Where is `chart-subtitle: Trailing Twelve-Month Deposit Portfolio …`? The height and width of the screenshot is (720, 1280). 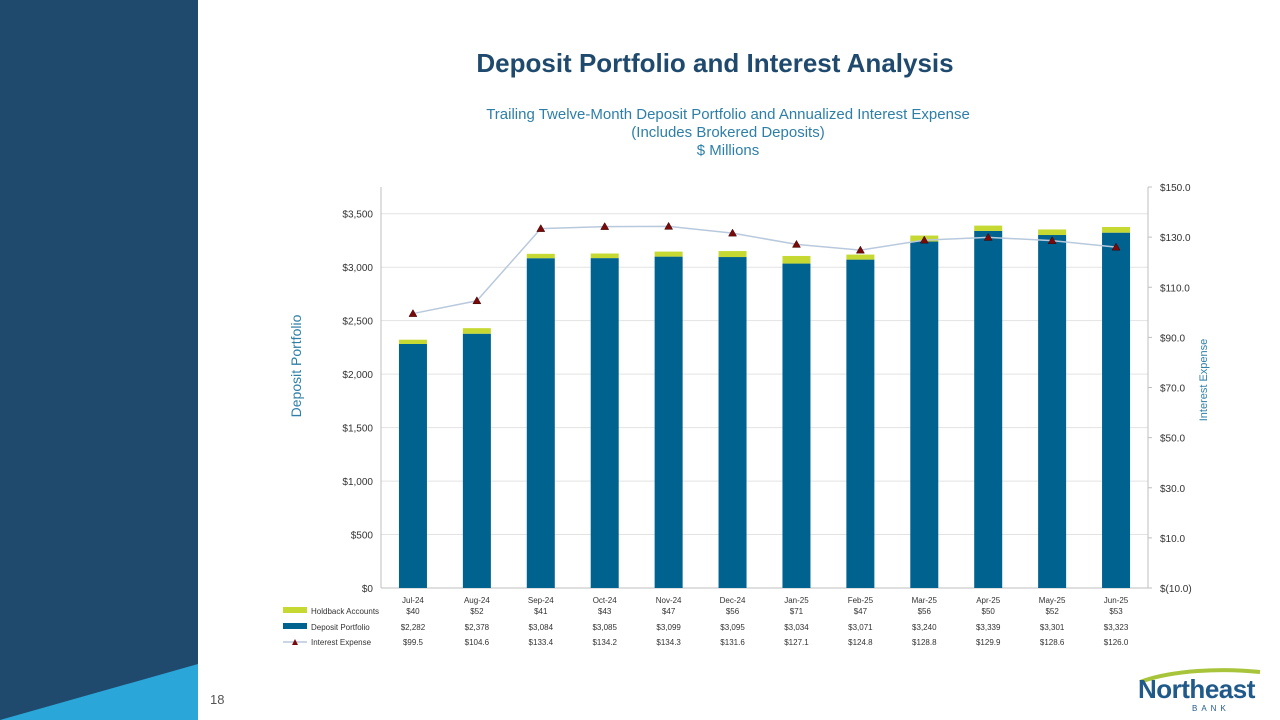
chart-subtitle: Trailing Twelve-Month Deposit Portfolio … is located at coordinates (728, 133).